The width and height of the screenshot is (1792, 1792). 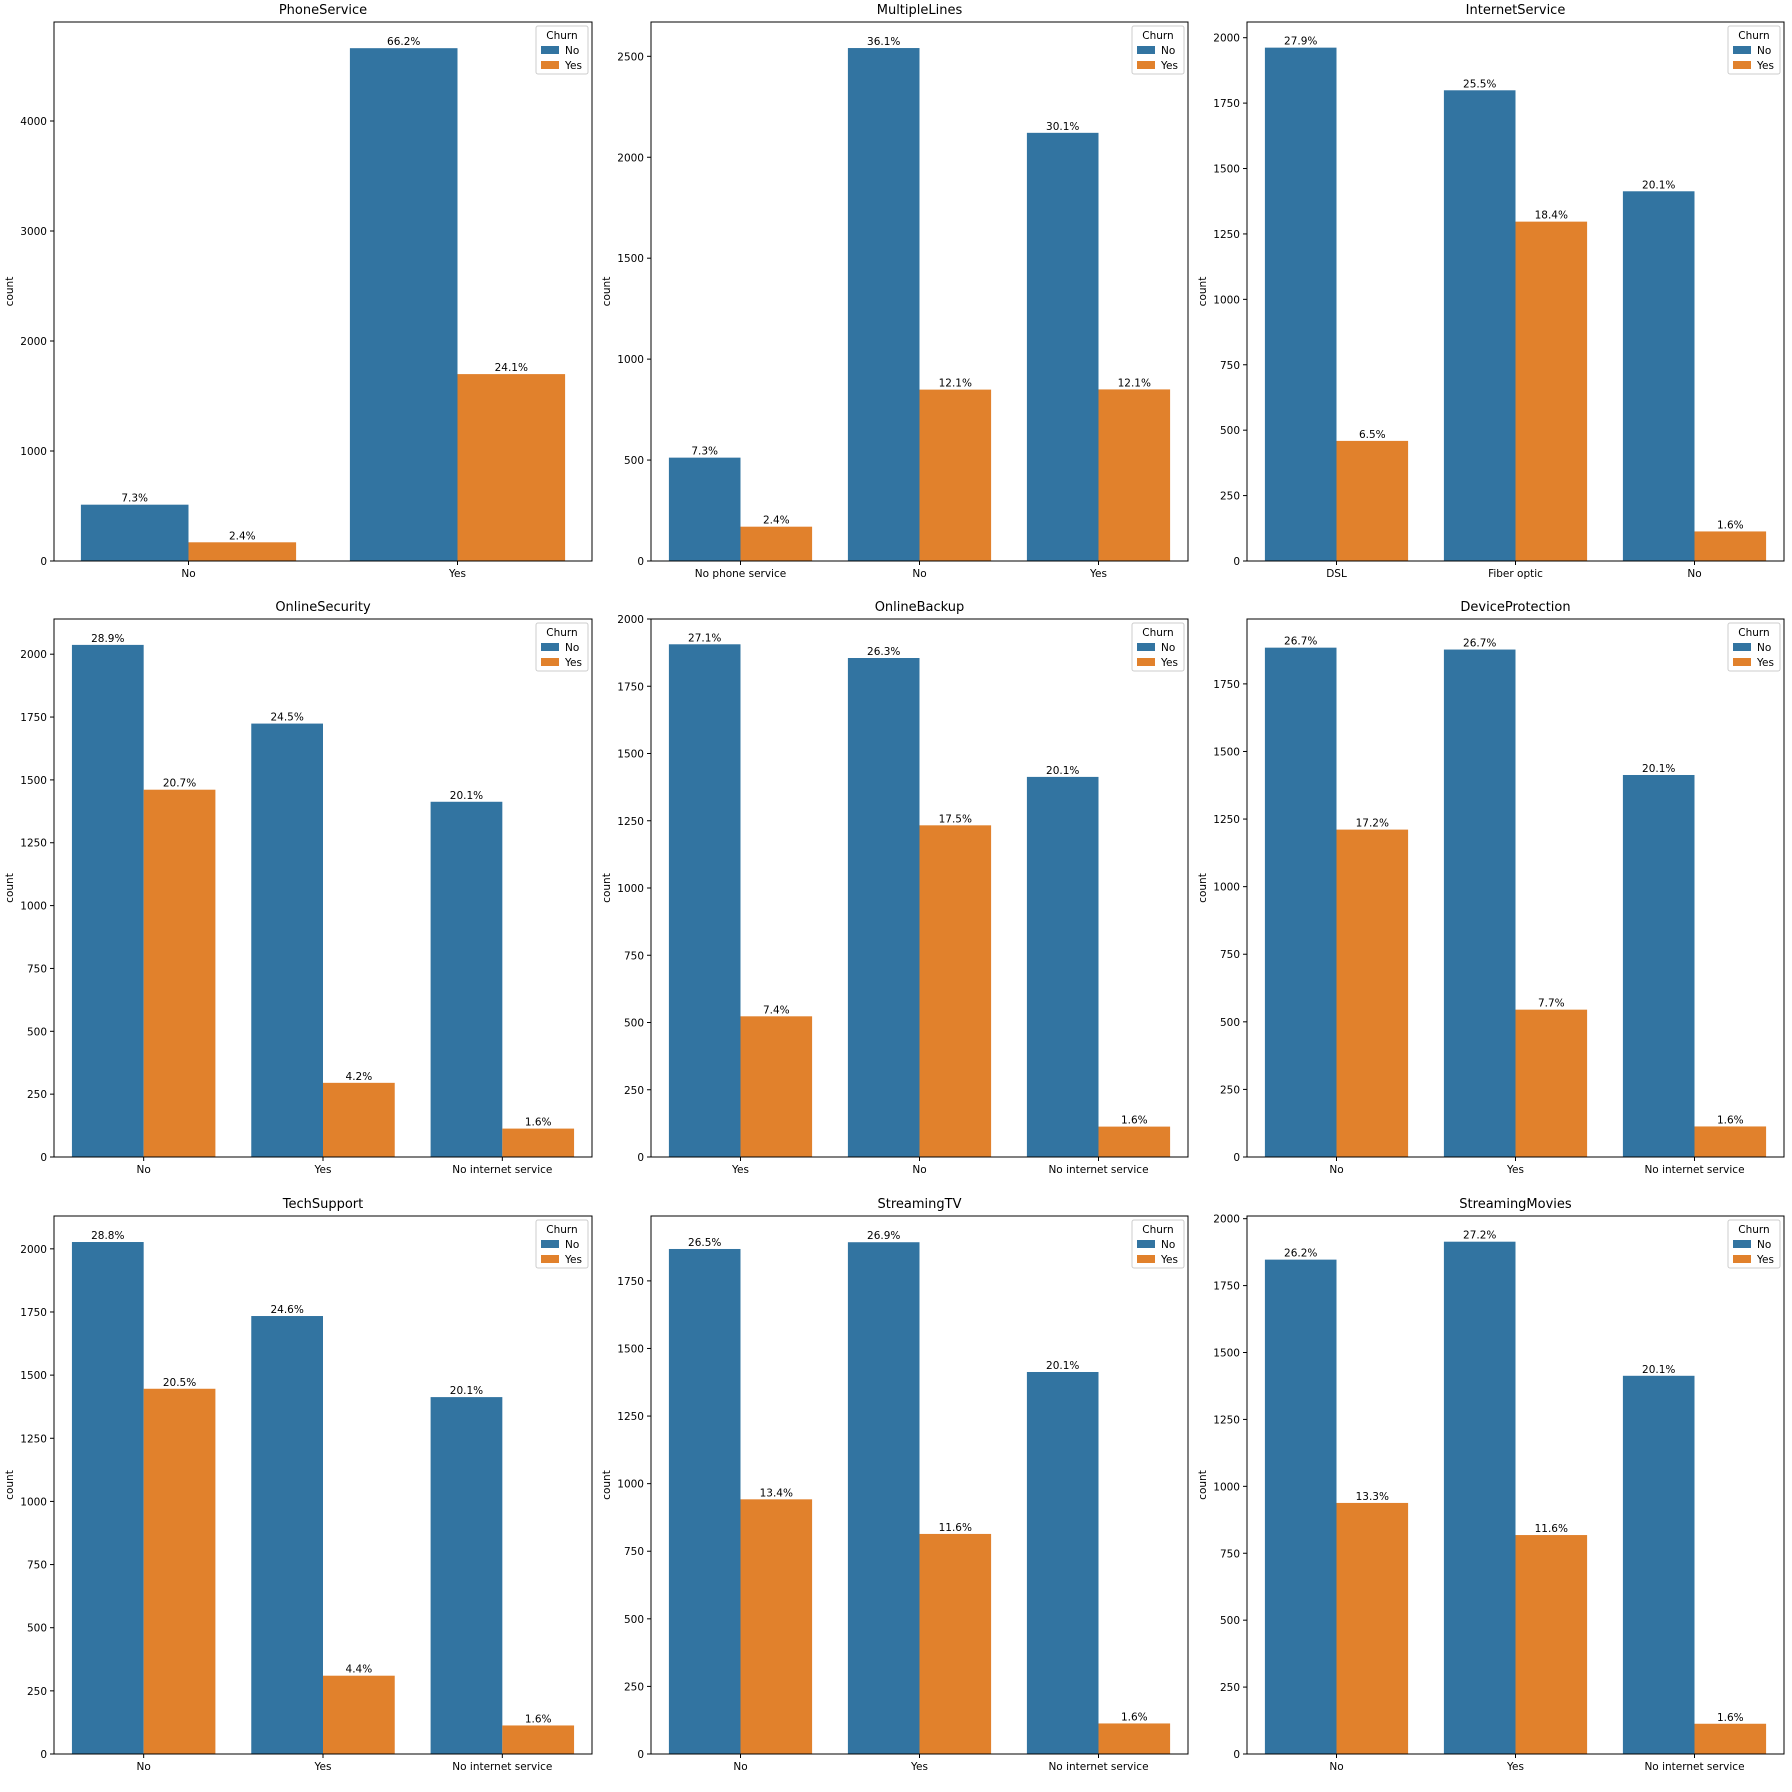 I want to click on data-label: 13.4%, so click(x=776, y=1493).